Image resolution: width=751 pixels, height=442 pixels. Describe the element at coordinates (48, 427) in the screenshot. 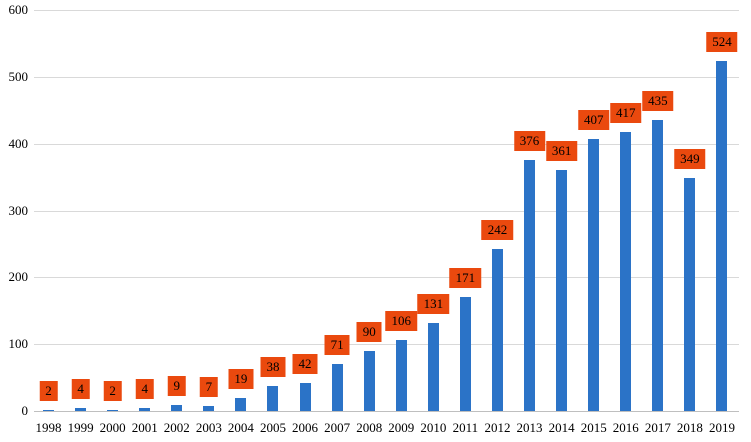

I see `x-axis-tick-label: 1998` at that location.